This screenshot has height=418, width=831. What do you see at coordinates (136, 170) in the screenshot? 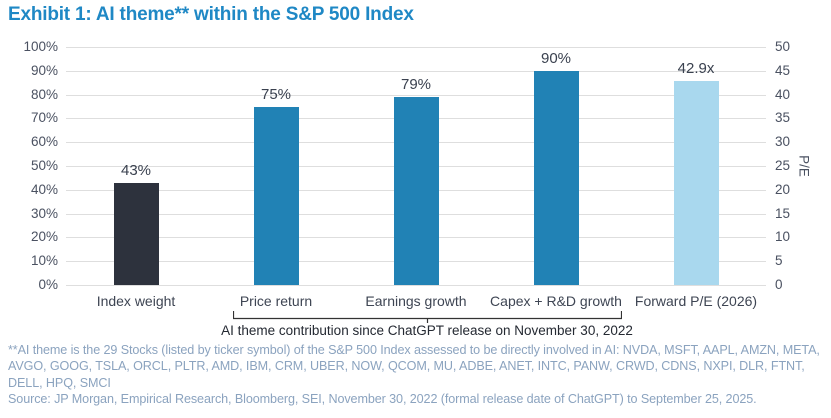
I see `bar-value-label: 43%` at bounding box center [136, 170].